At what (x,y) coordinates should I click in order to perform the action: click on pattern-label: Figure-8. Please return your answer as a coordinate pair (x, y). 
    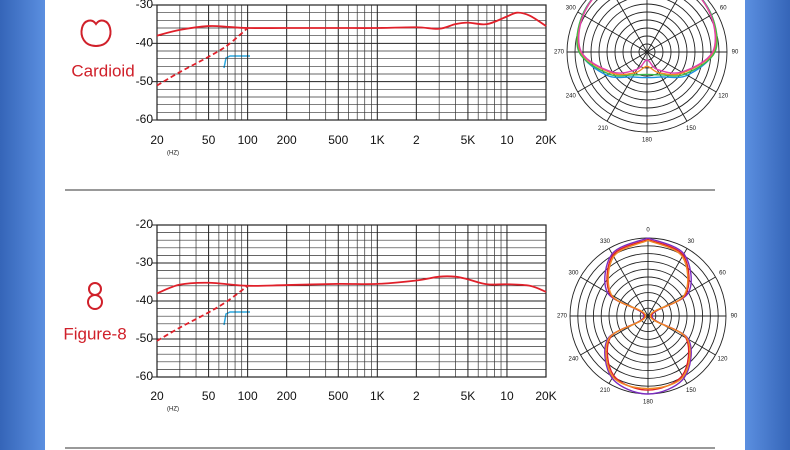
    Looking at the image, I should click on (94, 333).